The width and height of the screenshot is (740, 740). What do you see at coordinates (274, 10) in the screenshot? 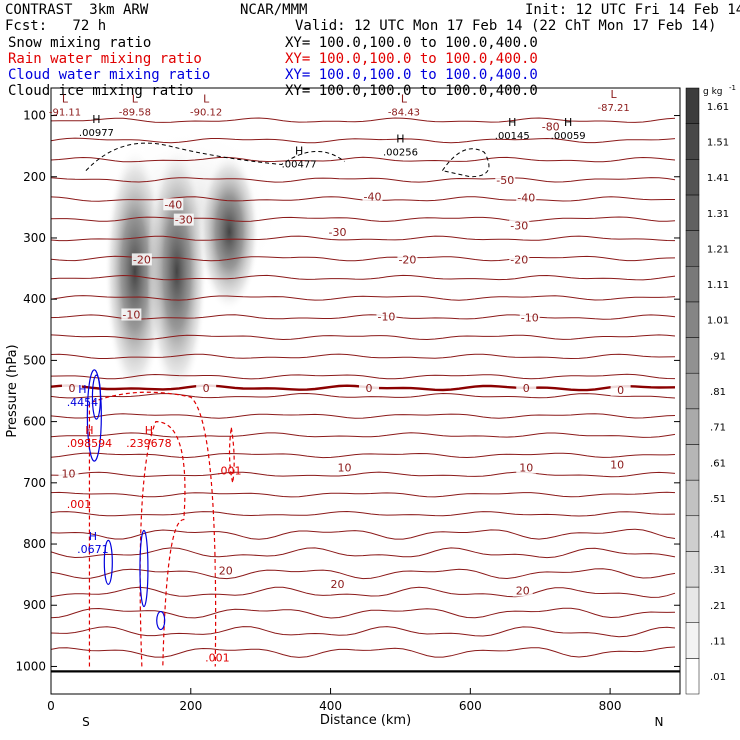
I see `org-label: NCAR/MMM` at bounding box center [274, 10].